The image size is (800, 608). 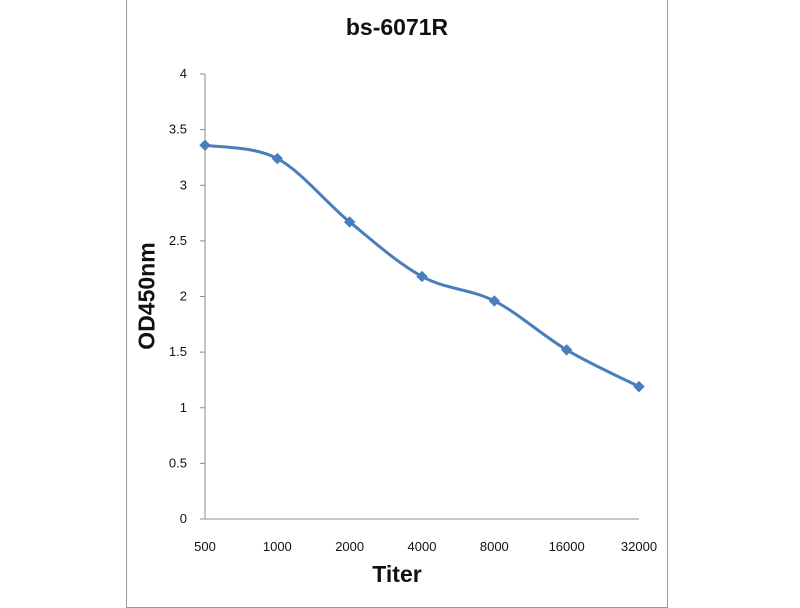 I want to click on x-tick-label: 32000, so click(x=639, y=546).